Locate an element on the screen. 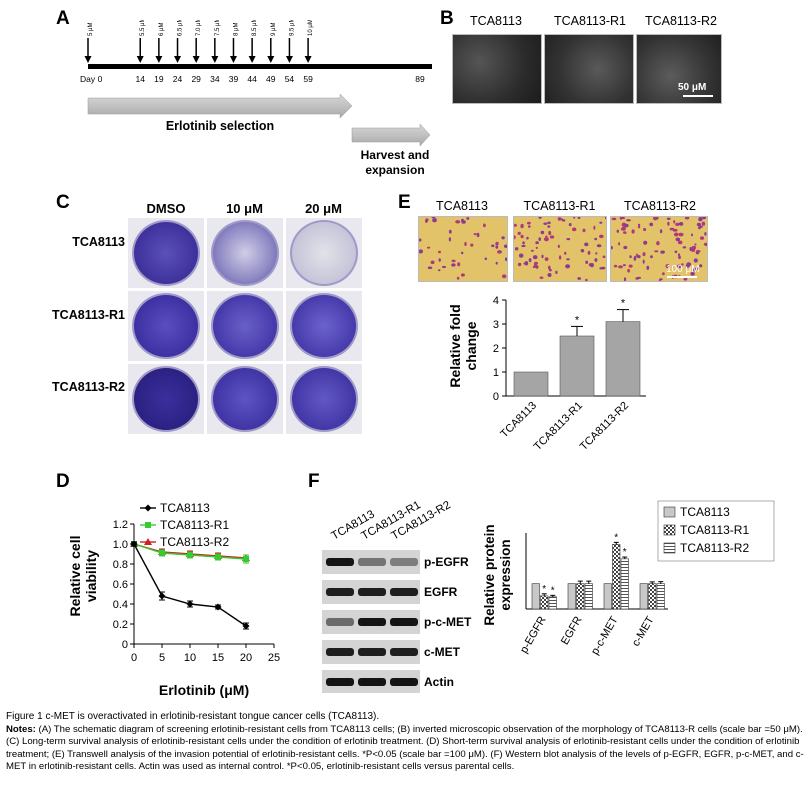 The height and width of the screenshot is (805, 810). c-row-1: TCA8113 is located at coordinates (98, 242).